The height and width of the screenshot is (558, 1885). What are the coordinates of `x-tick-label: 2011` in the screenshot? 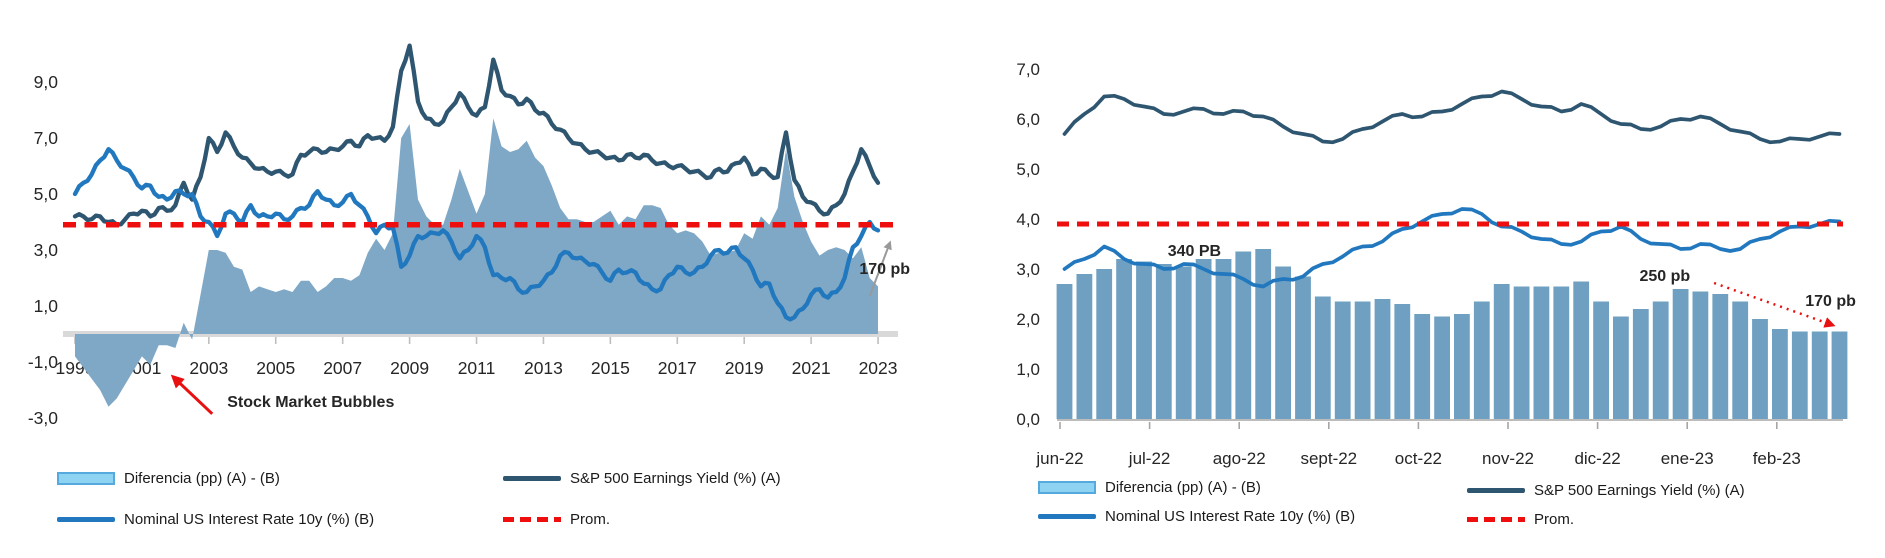 It's located at (477, 368).